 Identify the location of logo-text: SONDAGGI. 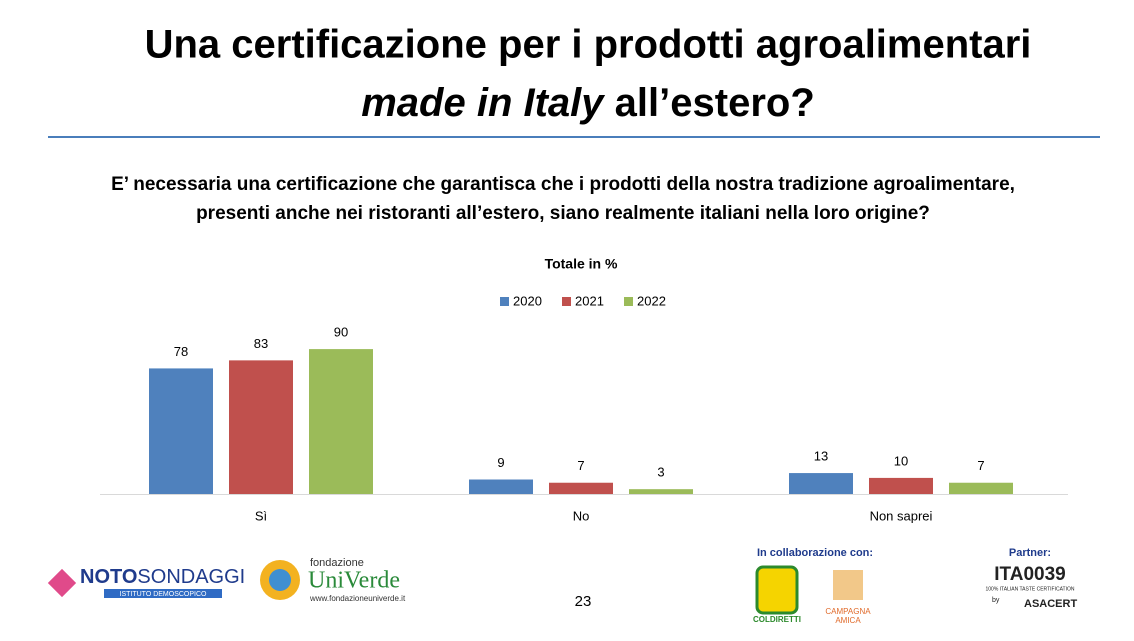
(191, 577).